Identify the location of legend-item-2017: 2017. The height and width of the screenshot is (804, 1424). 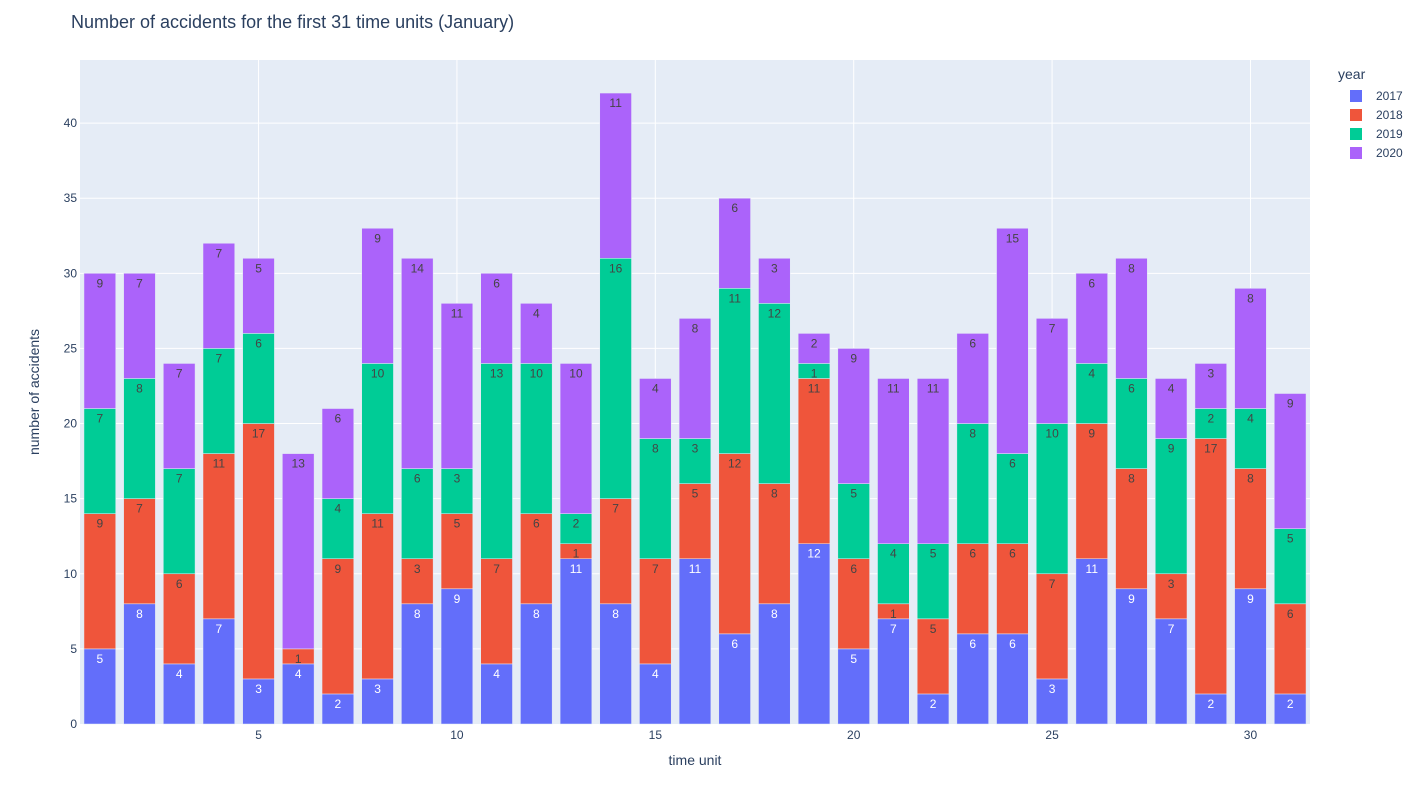
(1370, 95).